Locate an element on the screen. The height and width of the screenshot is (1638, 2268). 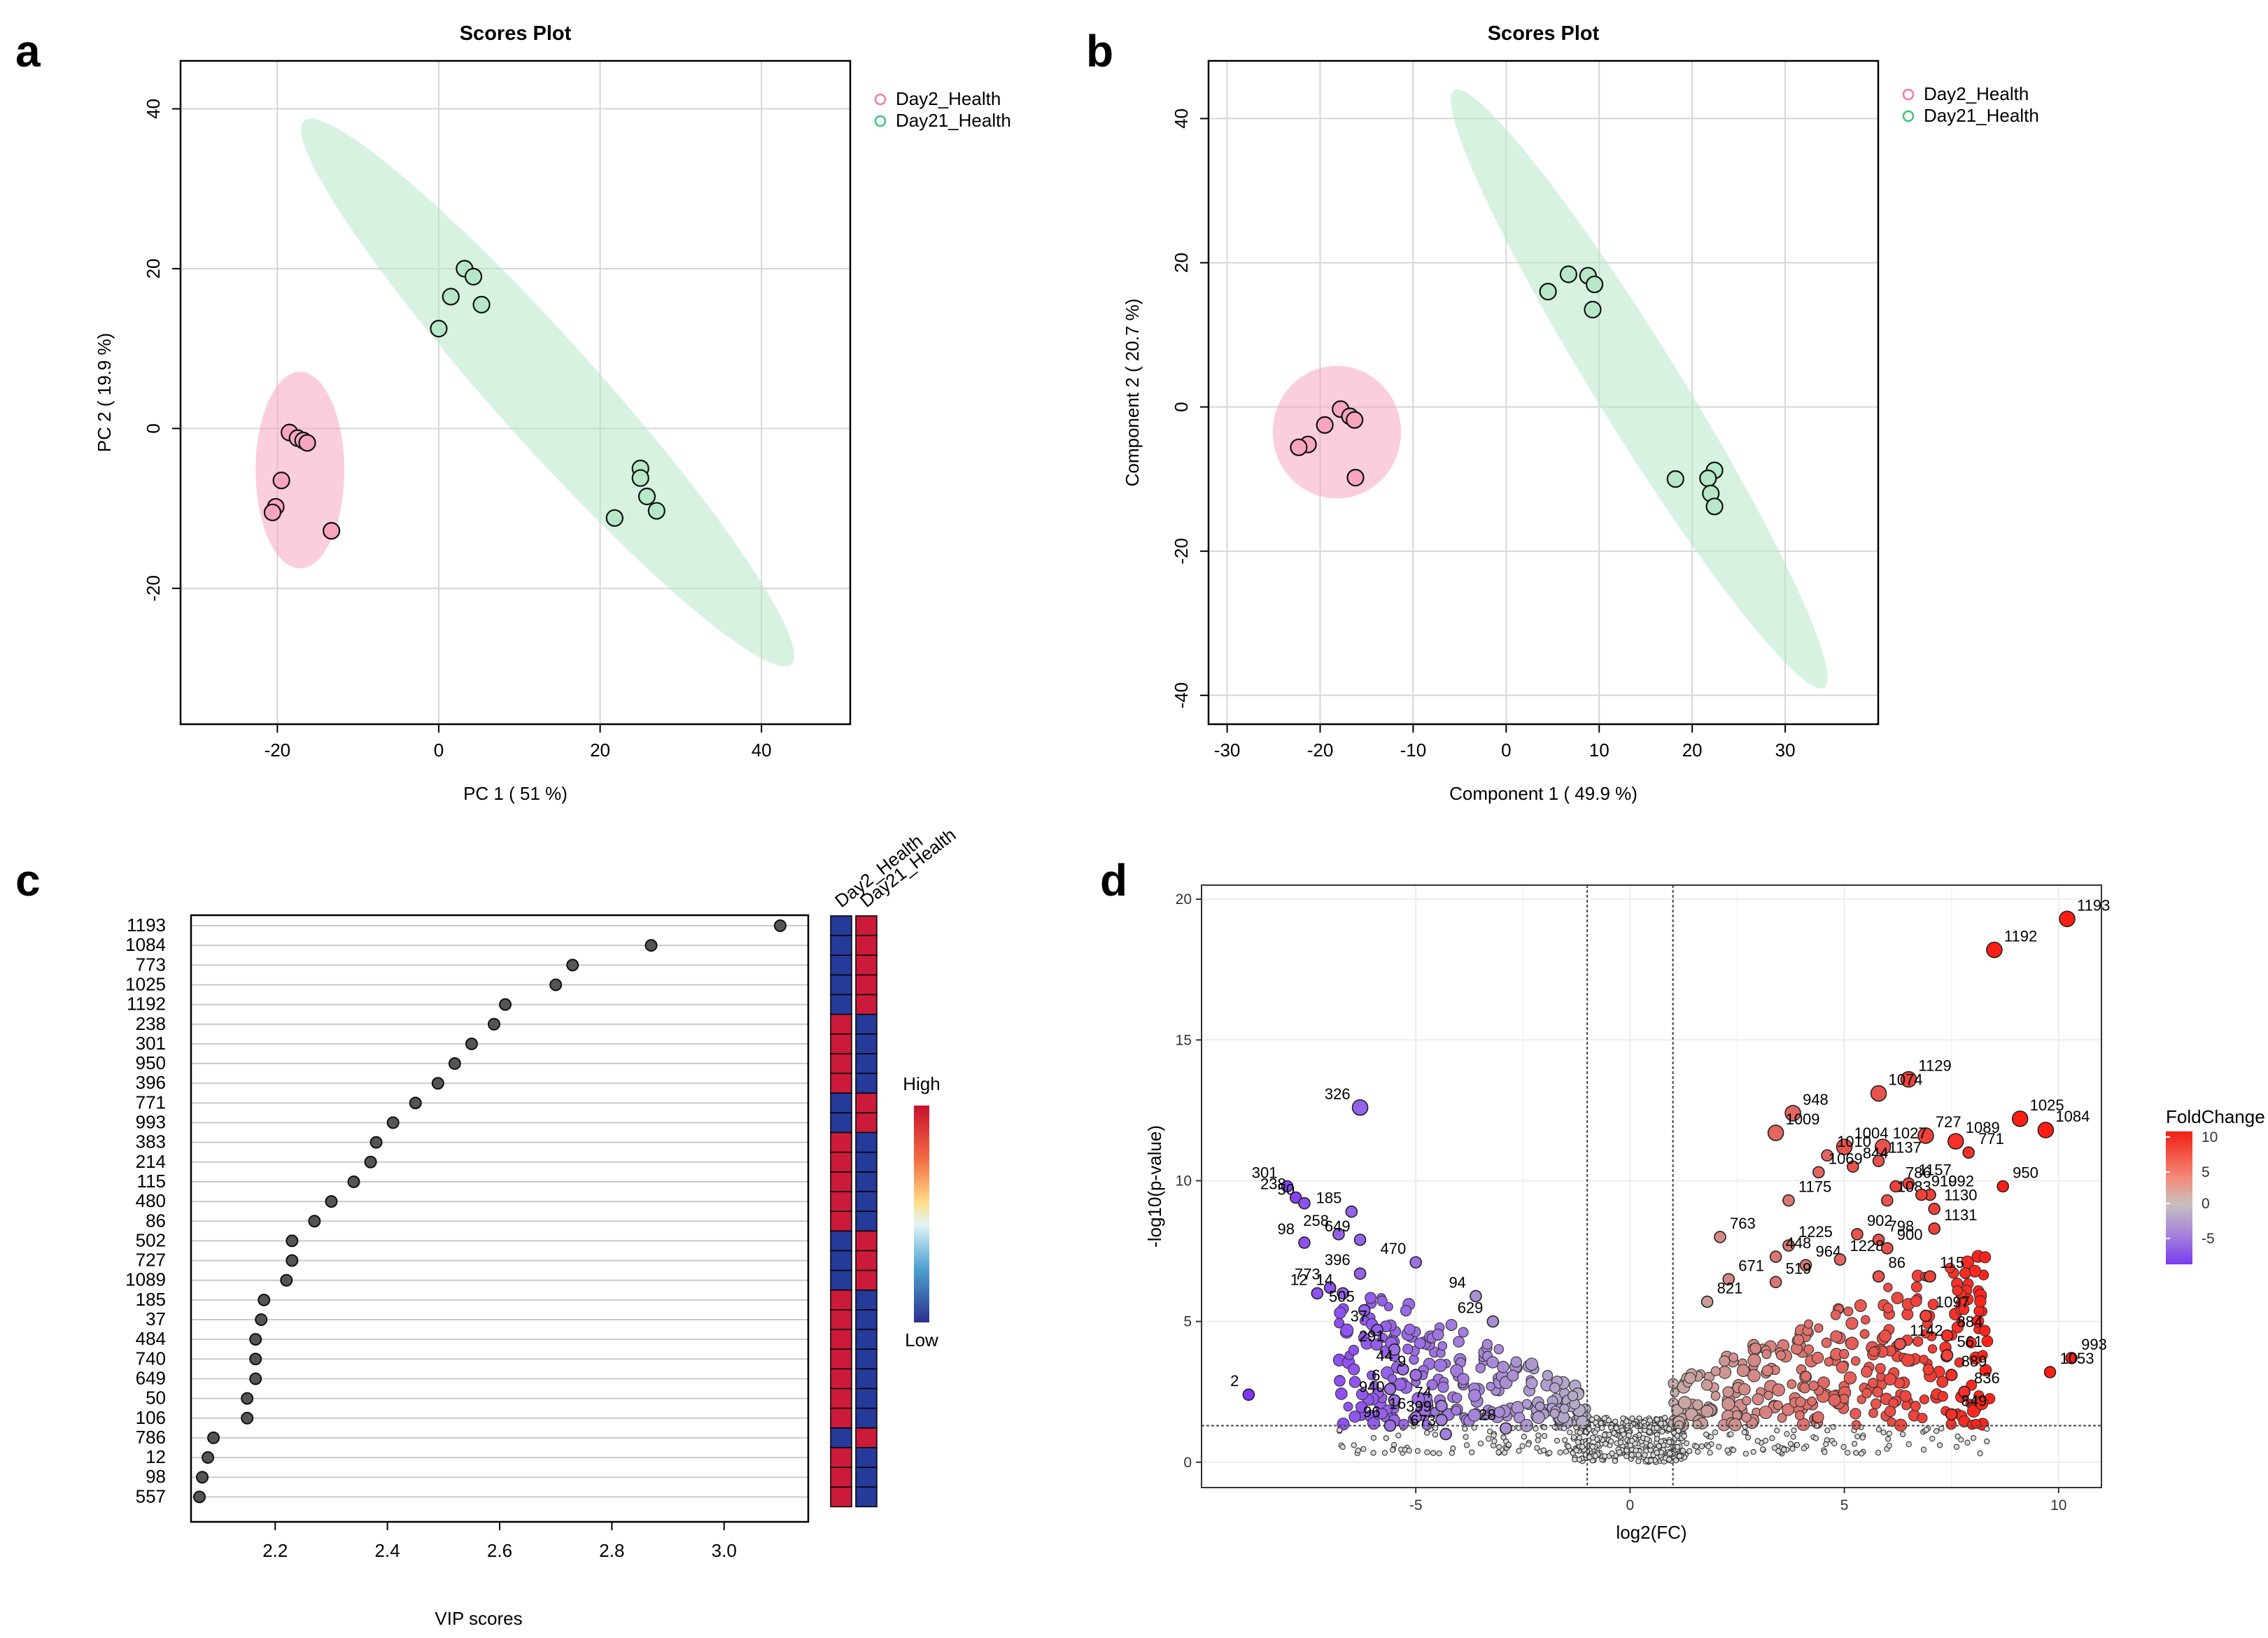
y-tick-label: 20 is located at coordinates (1181, 263).